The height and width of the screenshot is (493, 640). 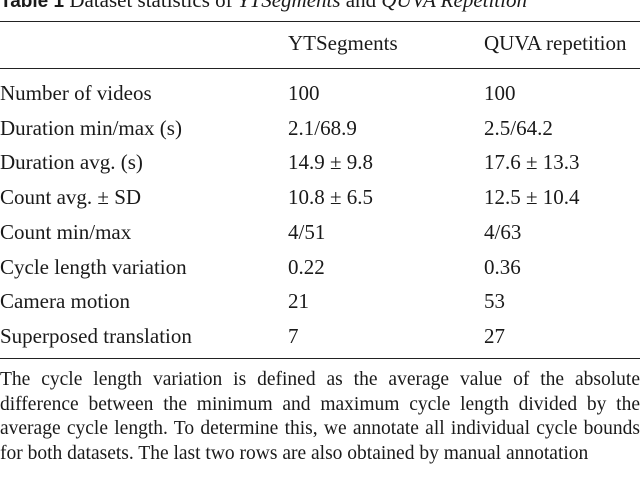 I want to click on row-label: Number of videos, so click(x=76, y=93).